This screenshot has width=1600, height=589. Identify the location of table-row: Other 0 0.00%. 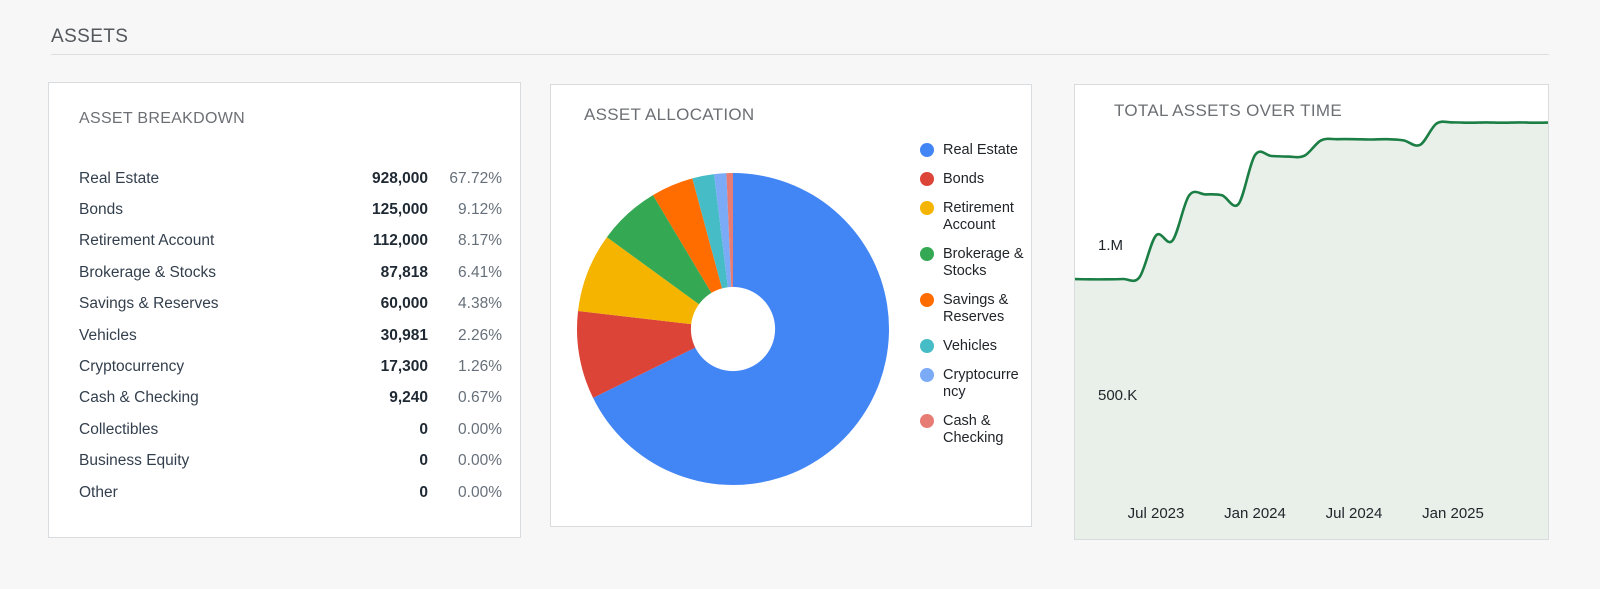
(290, 492).